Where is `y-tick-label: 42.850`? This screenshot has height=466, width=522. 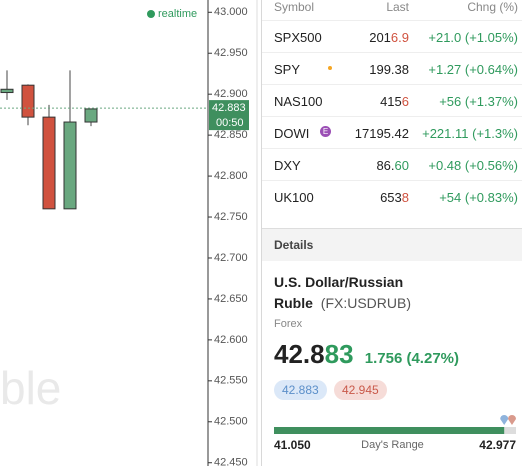 y-tick-label: 42.850 is located at coordinates (231, 135).